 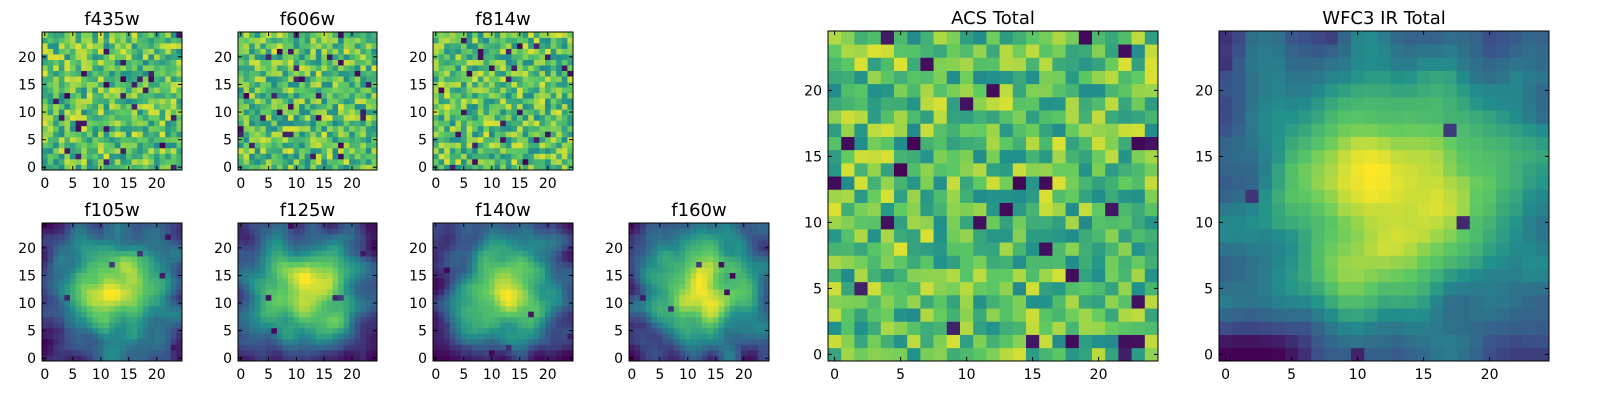 What do you see at coordinates (72, 375) in the screenshot?
I see `x-tick-label: 5` at bounding box center [72, 375].